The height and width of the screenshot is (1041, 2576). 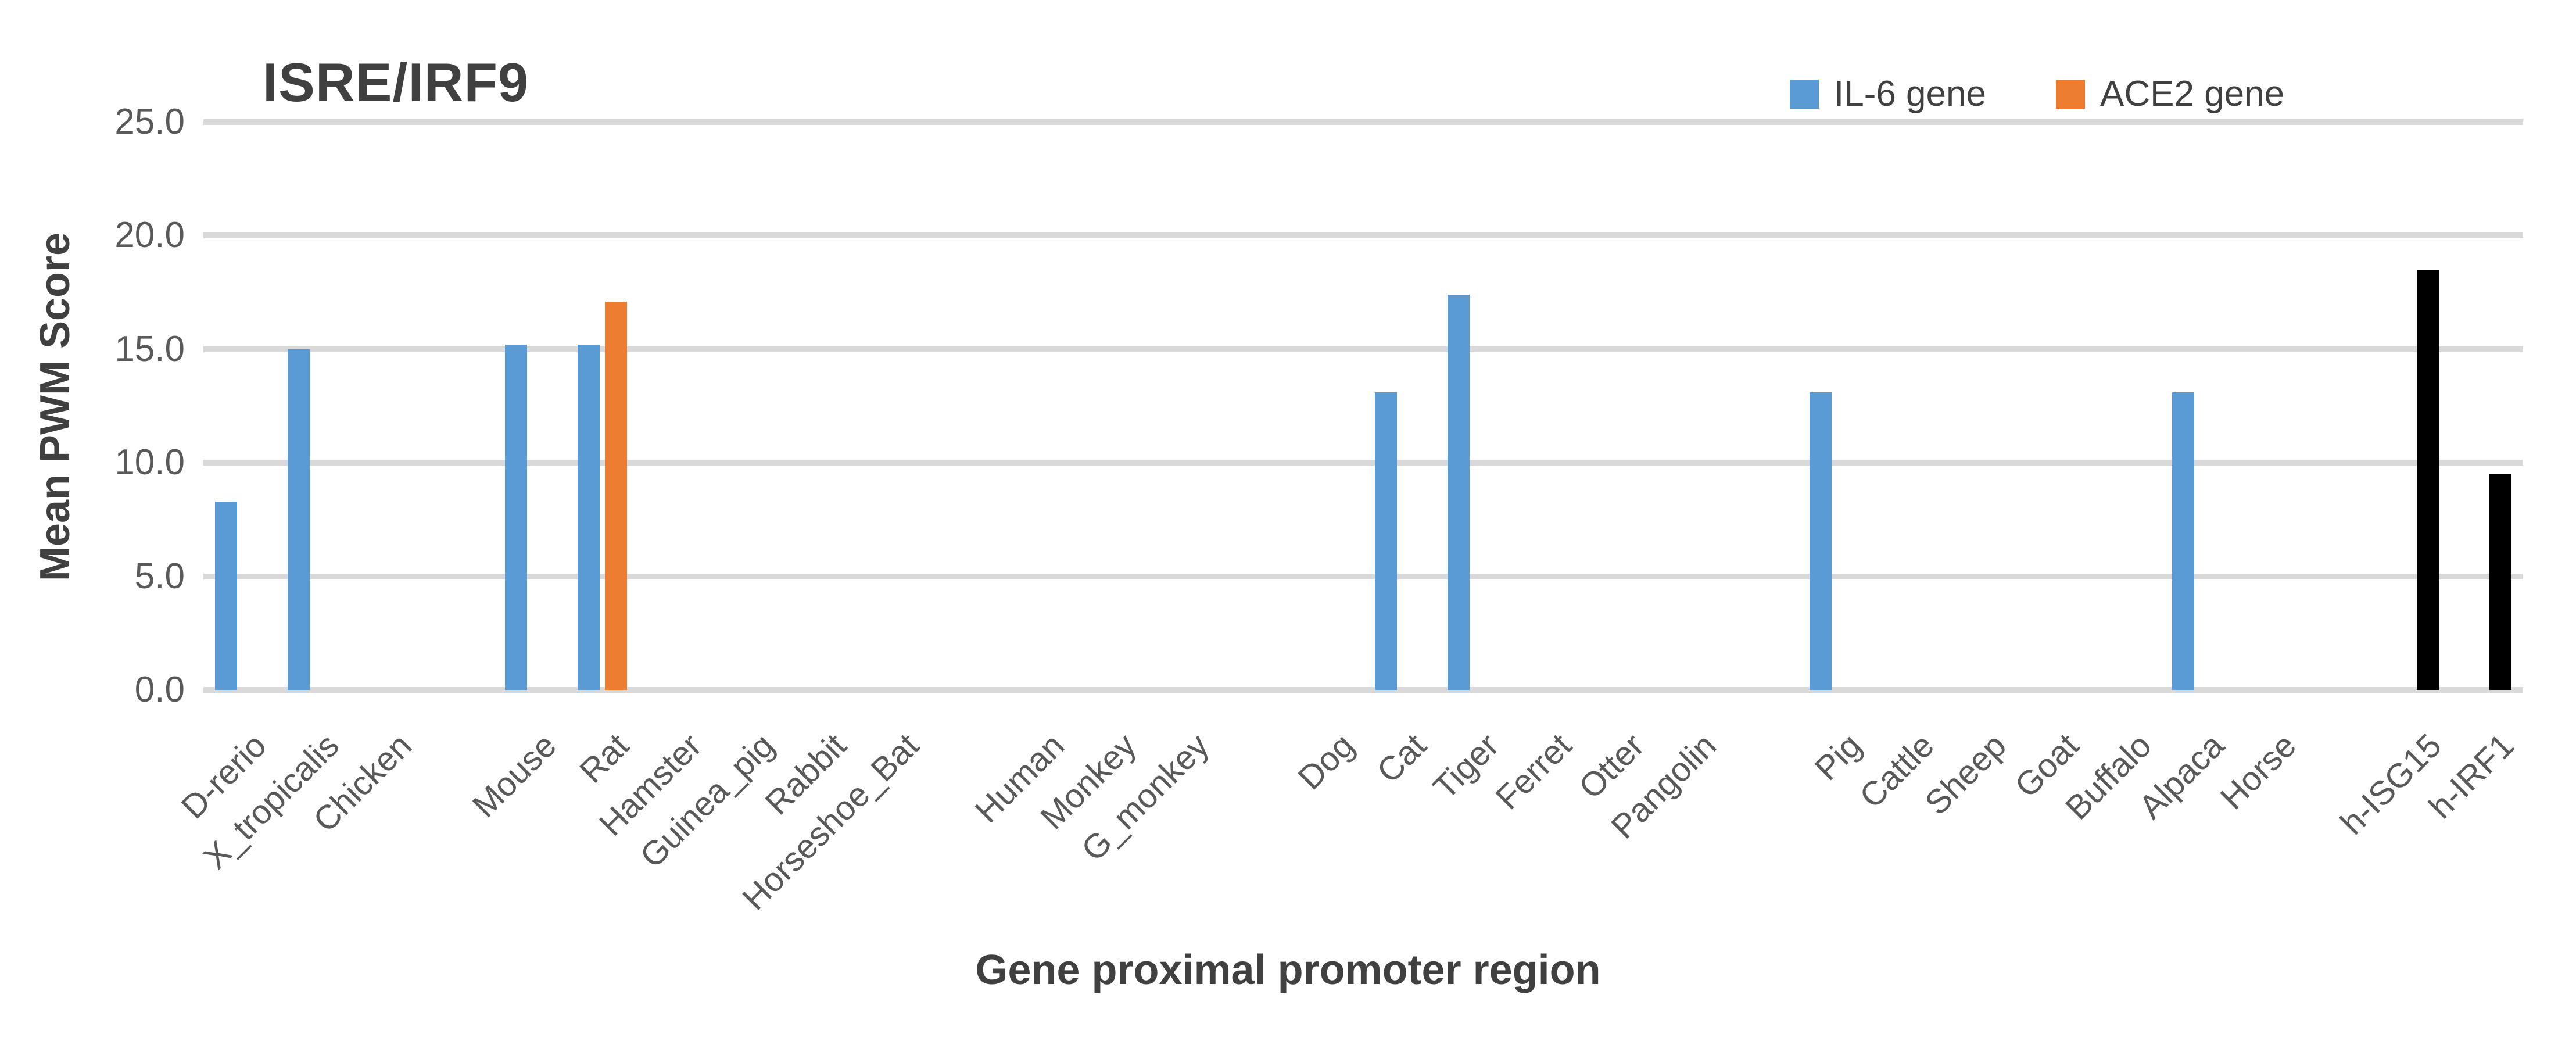 I want to click on y-tick-label: 5.0, so click(x=159, y=576).